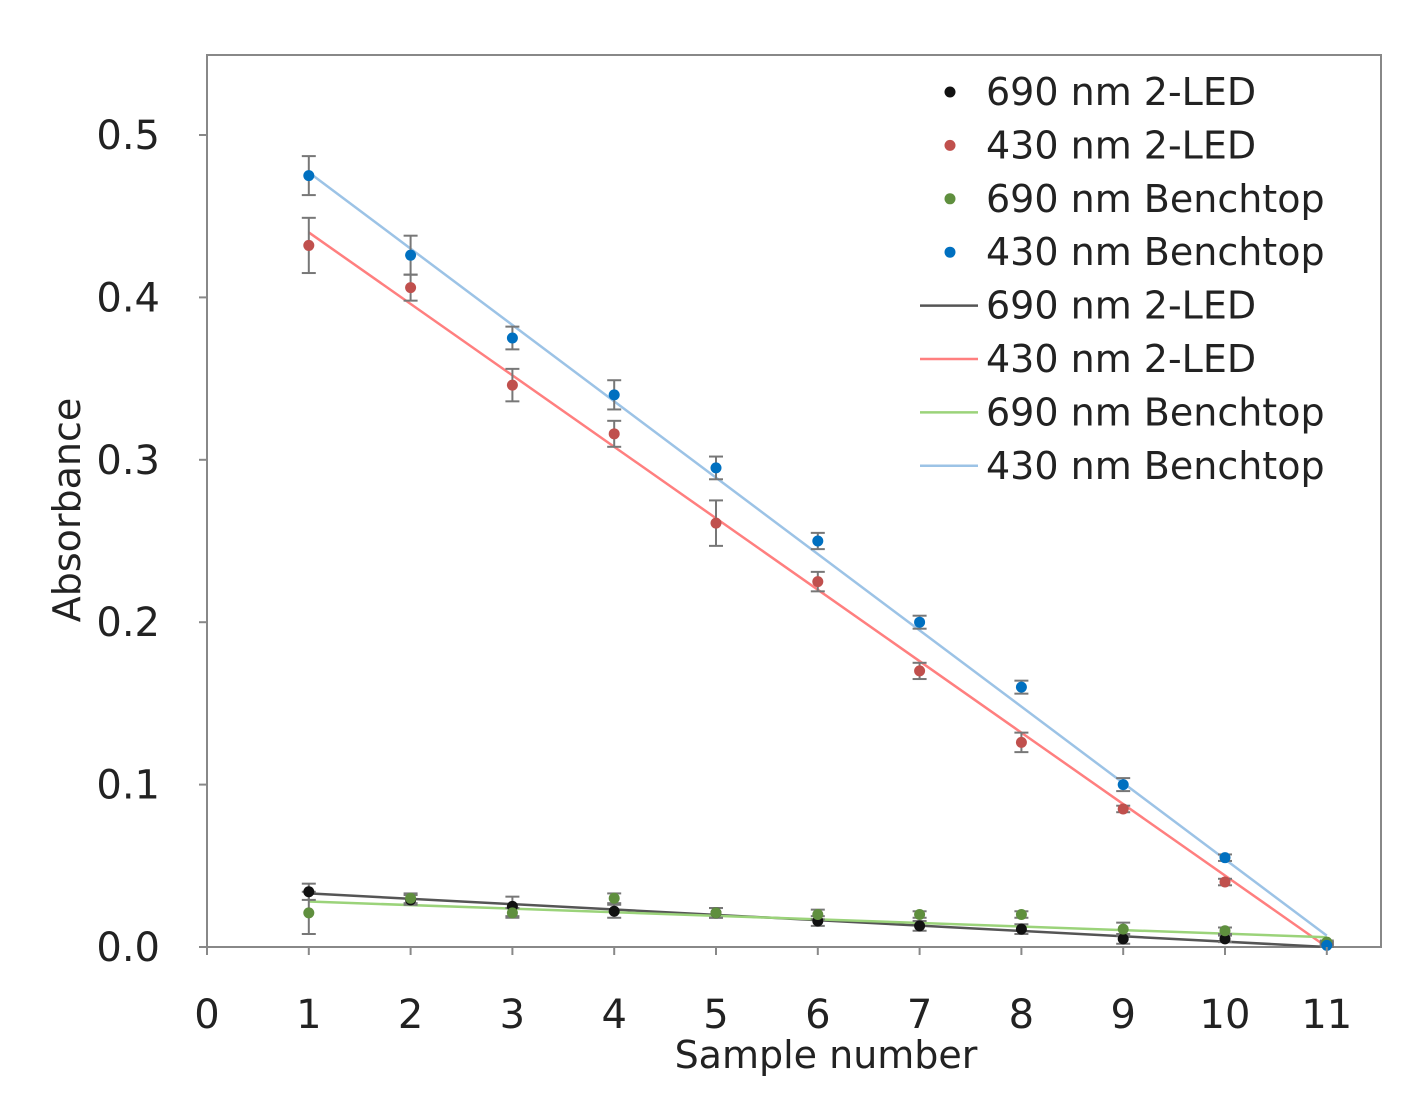 This screenshot has height=1106, width=1426. I want to click on legend-entry-430-nm-2-led-line: 430 nm 2-LED, so click(1088, 359).